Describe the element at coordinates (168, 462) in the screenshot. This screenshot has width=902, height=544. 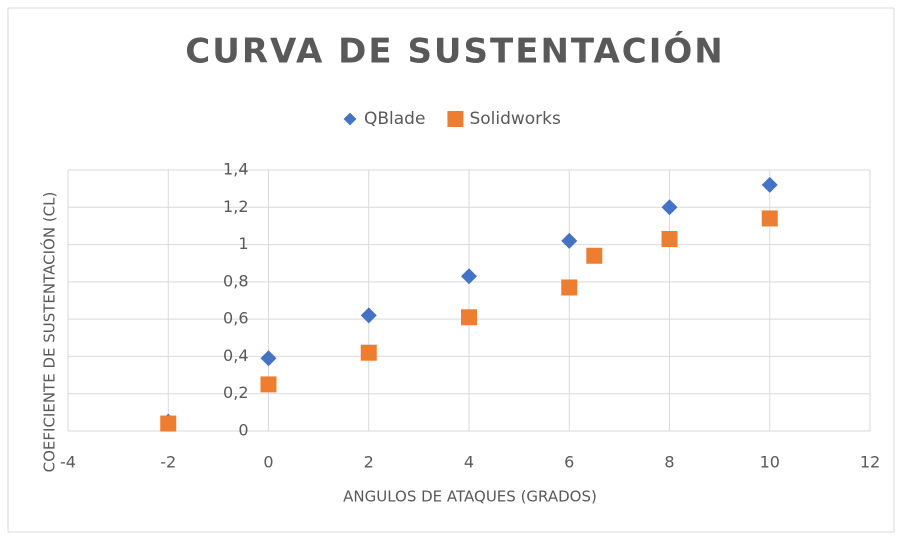
I see `x-tick-label: -2` at that location.